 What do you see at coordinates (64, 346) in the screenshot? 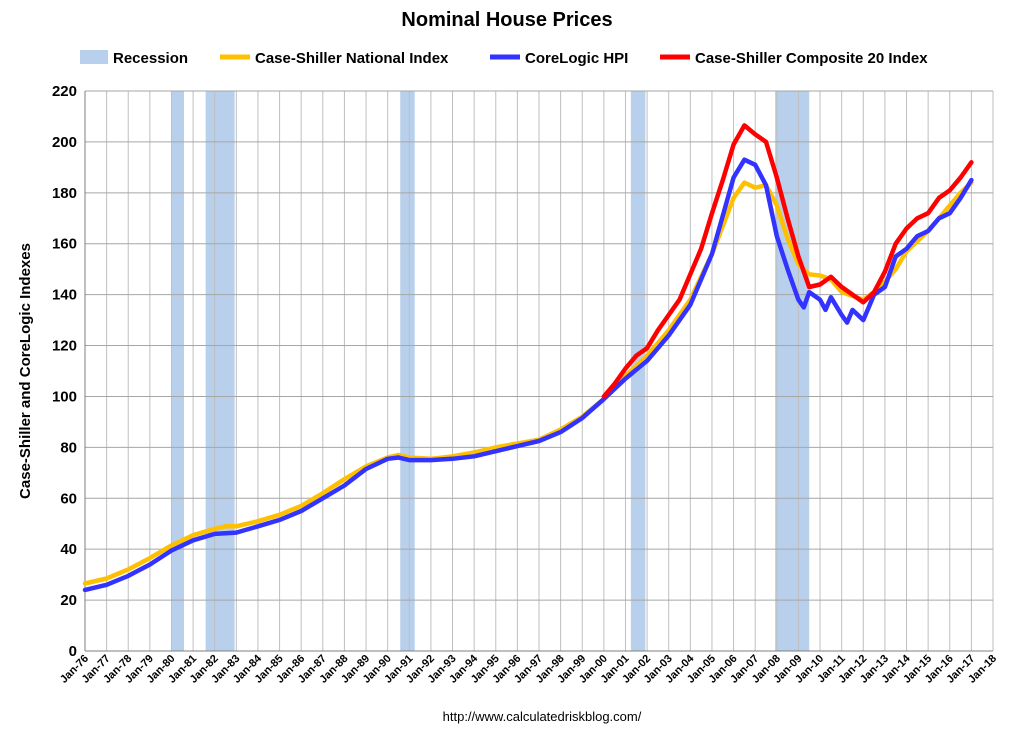
I see `y-tick-label: 120` at bounding box center [64, 346].